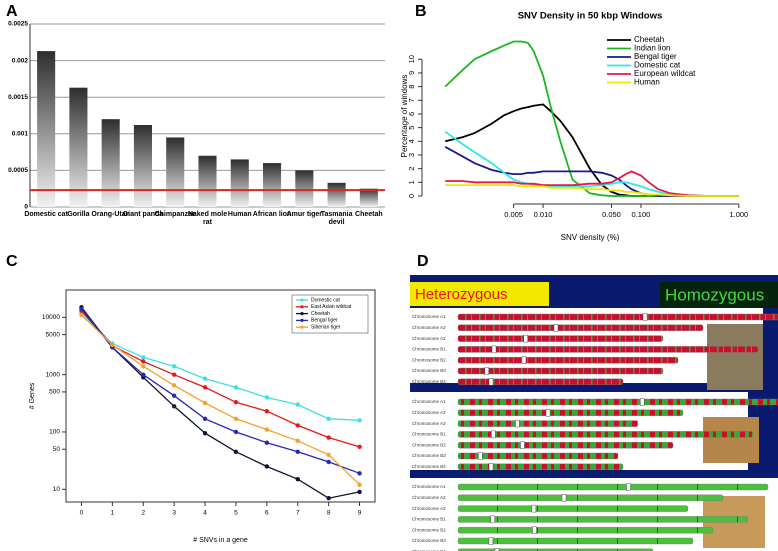 The width and height of the screenshot is (778, 551). I want to click on panel-label: C, so click(12, 261).